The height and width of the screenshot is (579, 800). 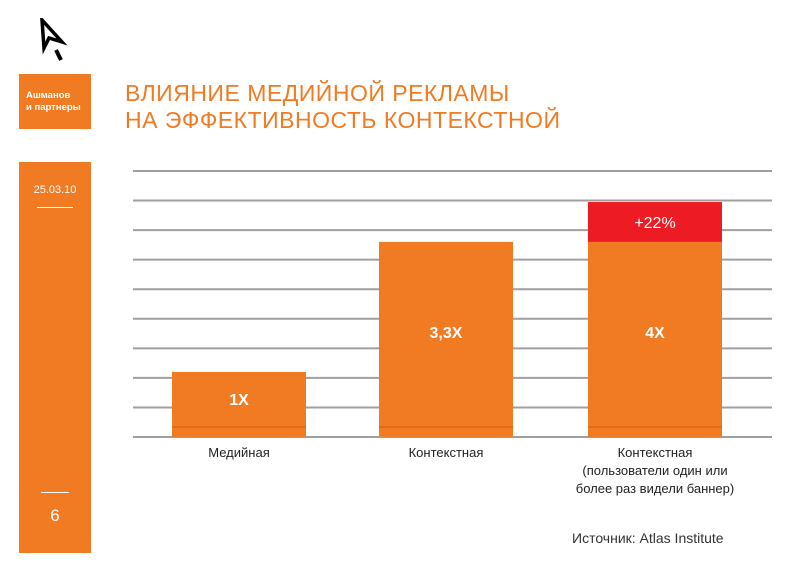 What do you see at coordinates (655, 333) in the screenshot?
I see `data-label: 4X` at bounding box center [655, 333].